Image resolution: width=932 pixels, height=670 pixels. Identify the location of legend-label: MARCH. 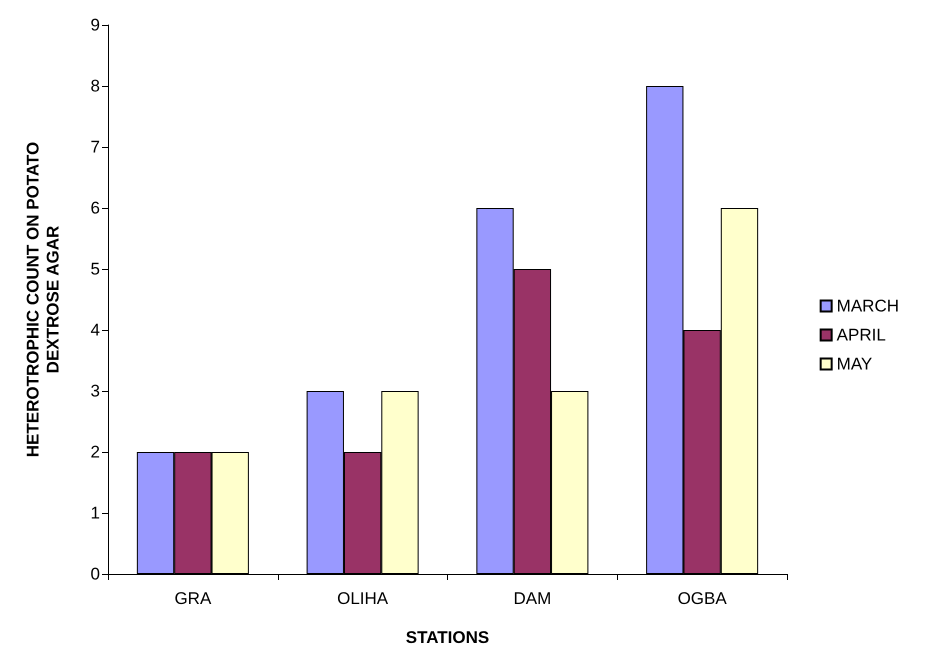
(868, 306).